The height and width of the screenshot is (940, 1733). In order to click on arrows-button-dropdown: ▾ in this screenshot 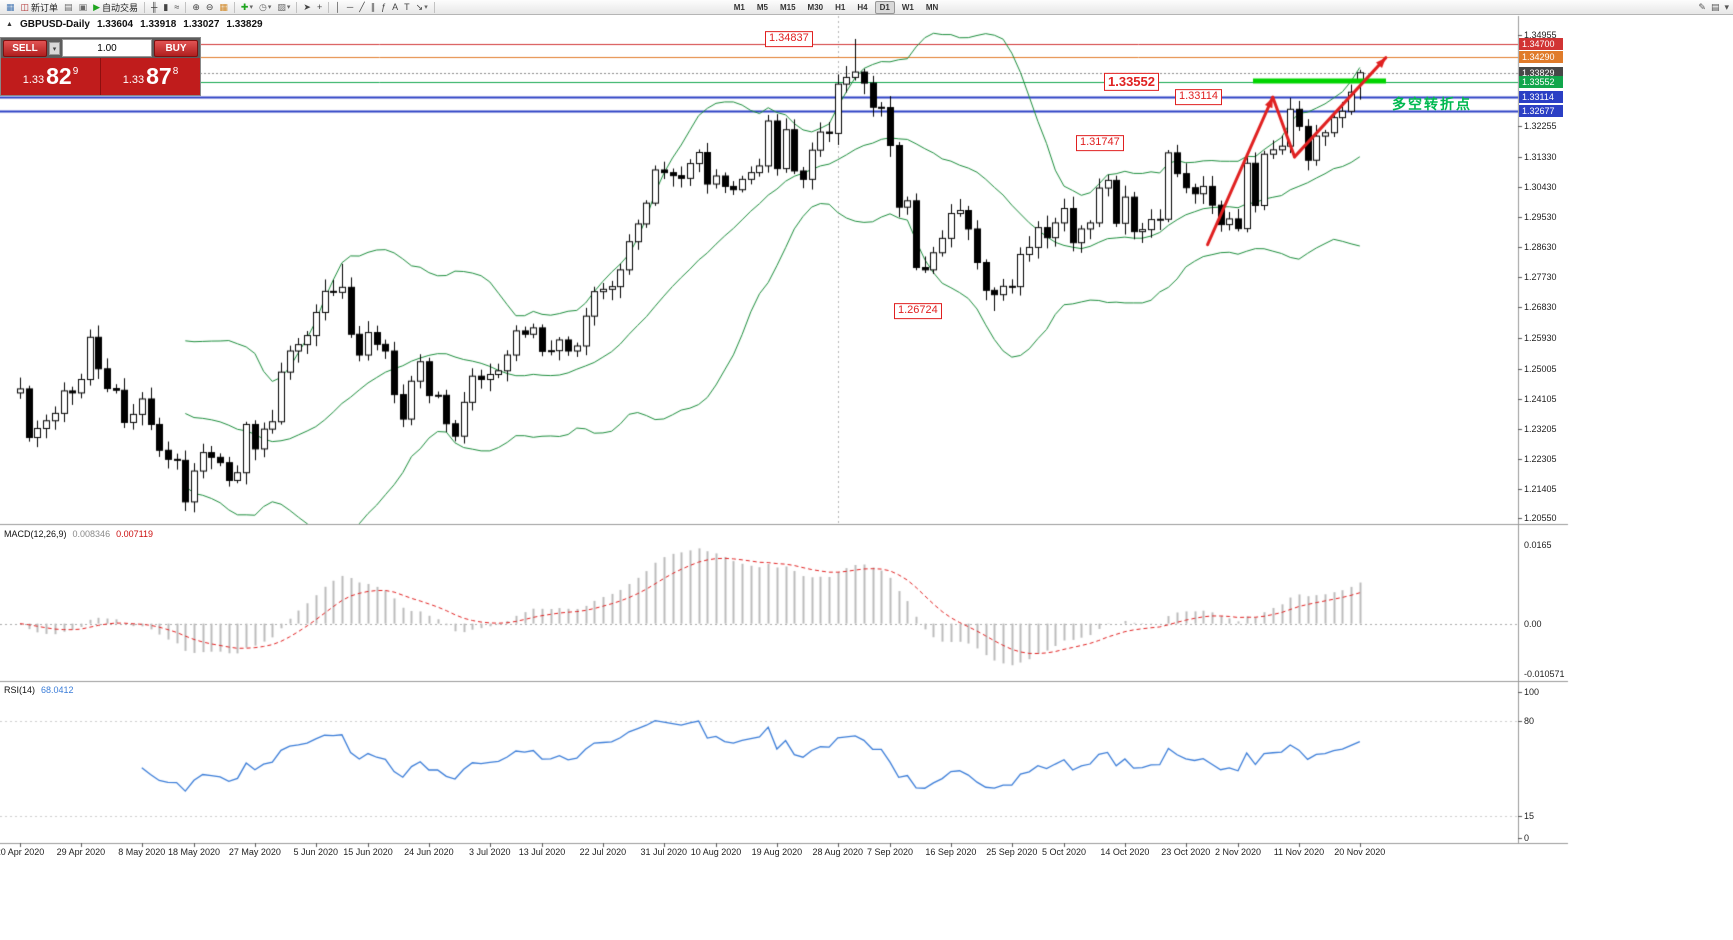, I will do `click(426, 7)`.